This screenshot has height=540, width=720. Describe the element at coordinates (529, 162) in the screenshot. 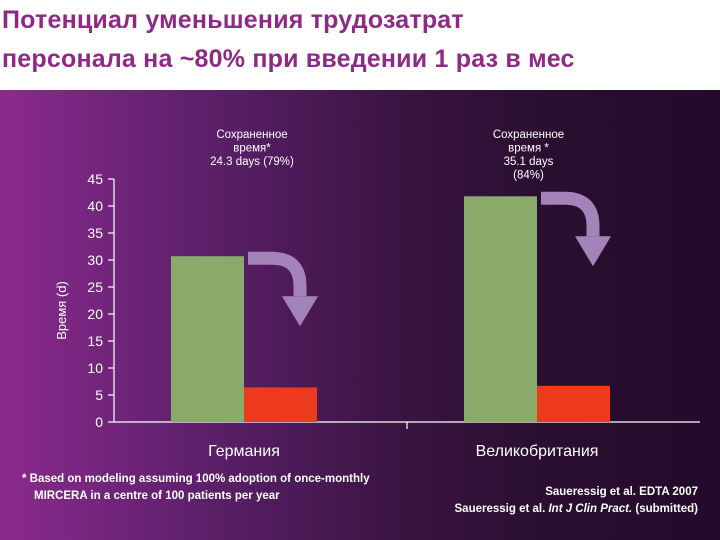

I see `saved-time-annotation: 35.1 days` at that location.